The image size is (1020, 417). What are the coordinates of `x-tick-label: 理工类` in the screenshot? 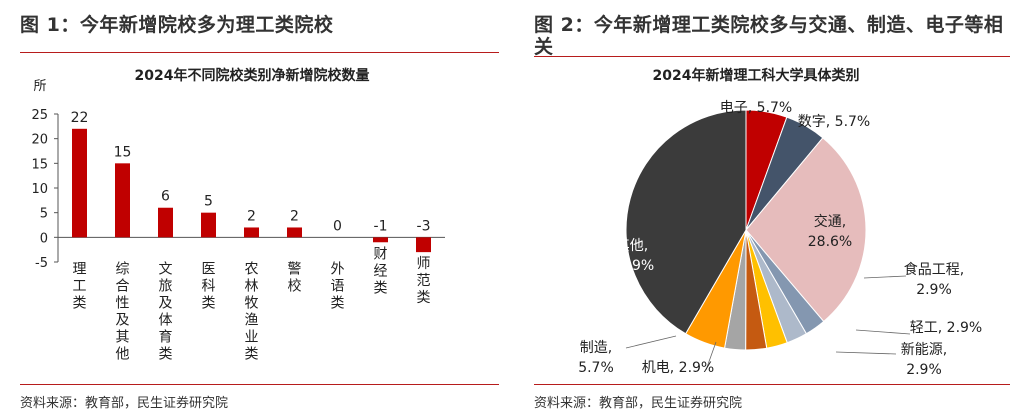 It's located at (80, 286).